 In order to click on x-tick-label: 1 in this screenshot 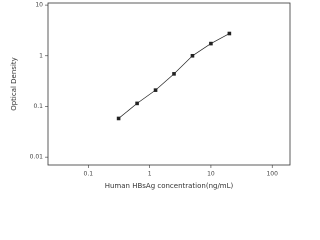, I will do `click(150, 174)`.